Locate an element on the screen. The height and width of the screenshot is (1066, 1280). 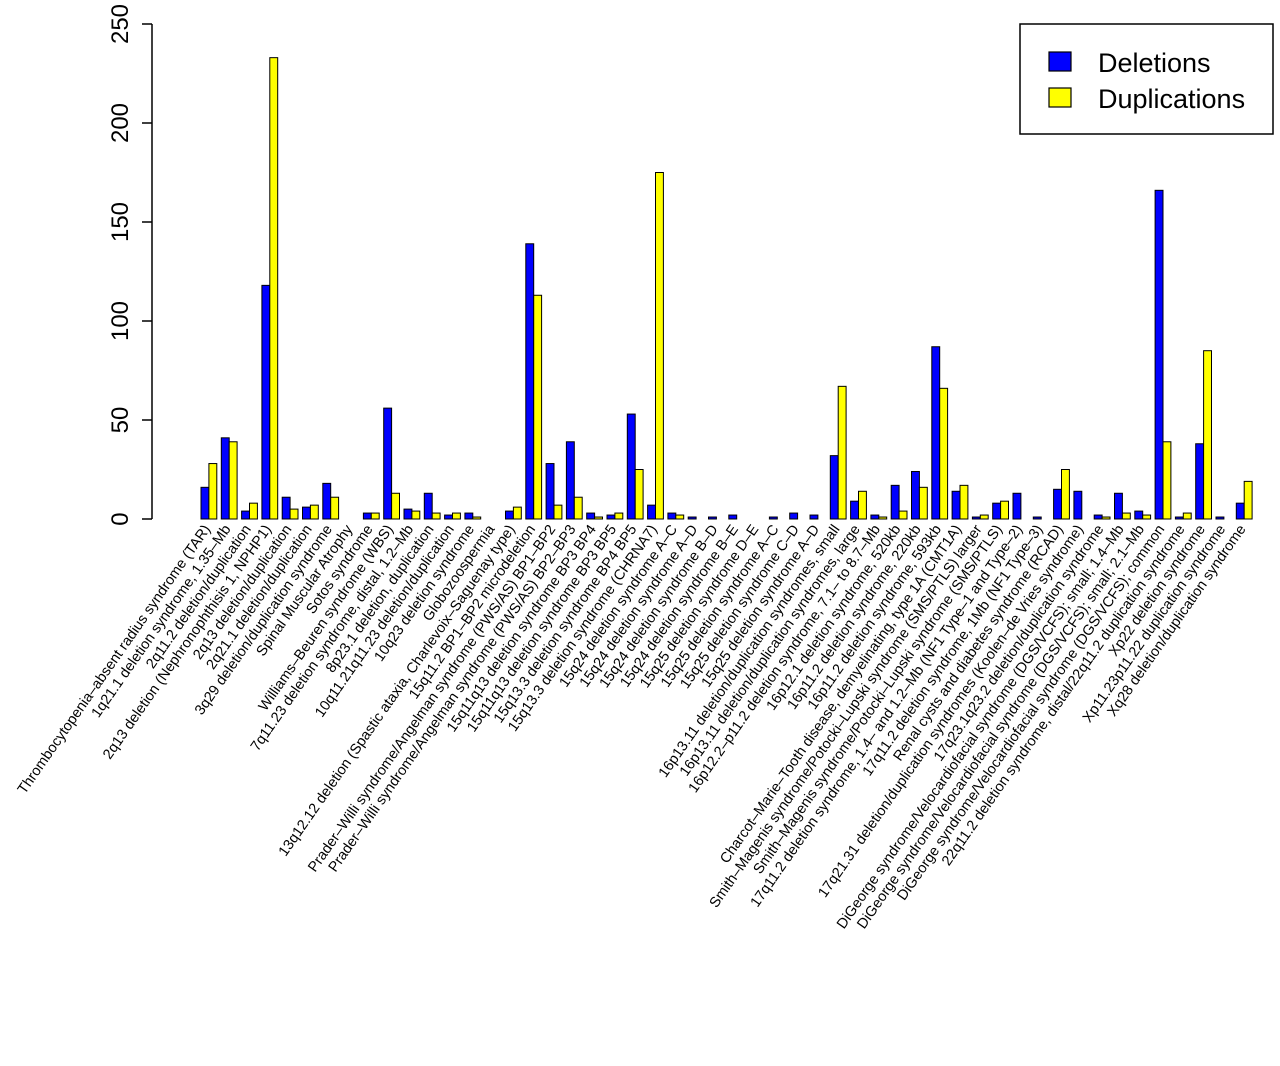
y-tick-label: 250 is located at coordinates (120, 24).